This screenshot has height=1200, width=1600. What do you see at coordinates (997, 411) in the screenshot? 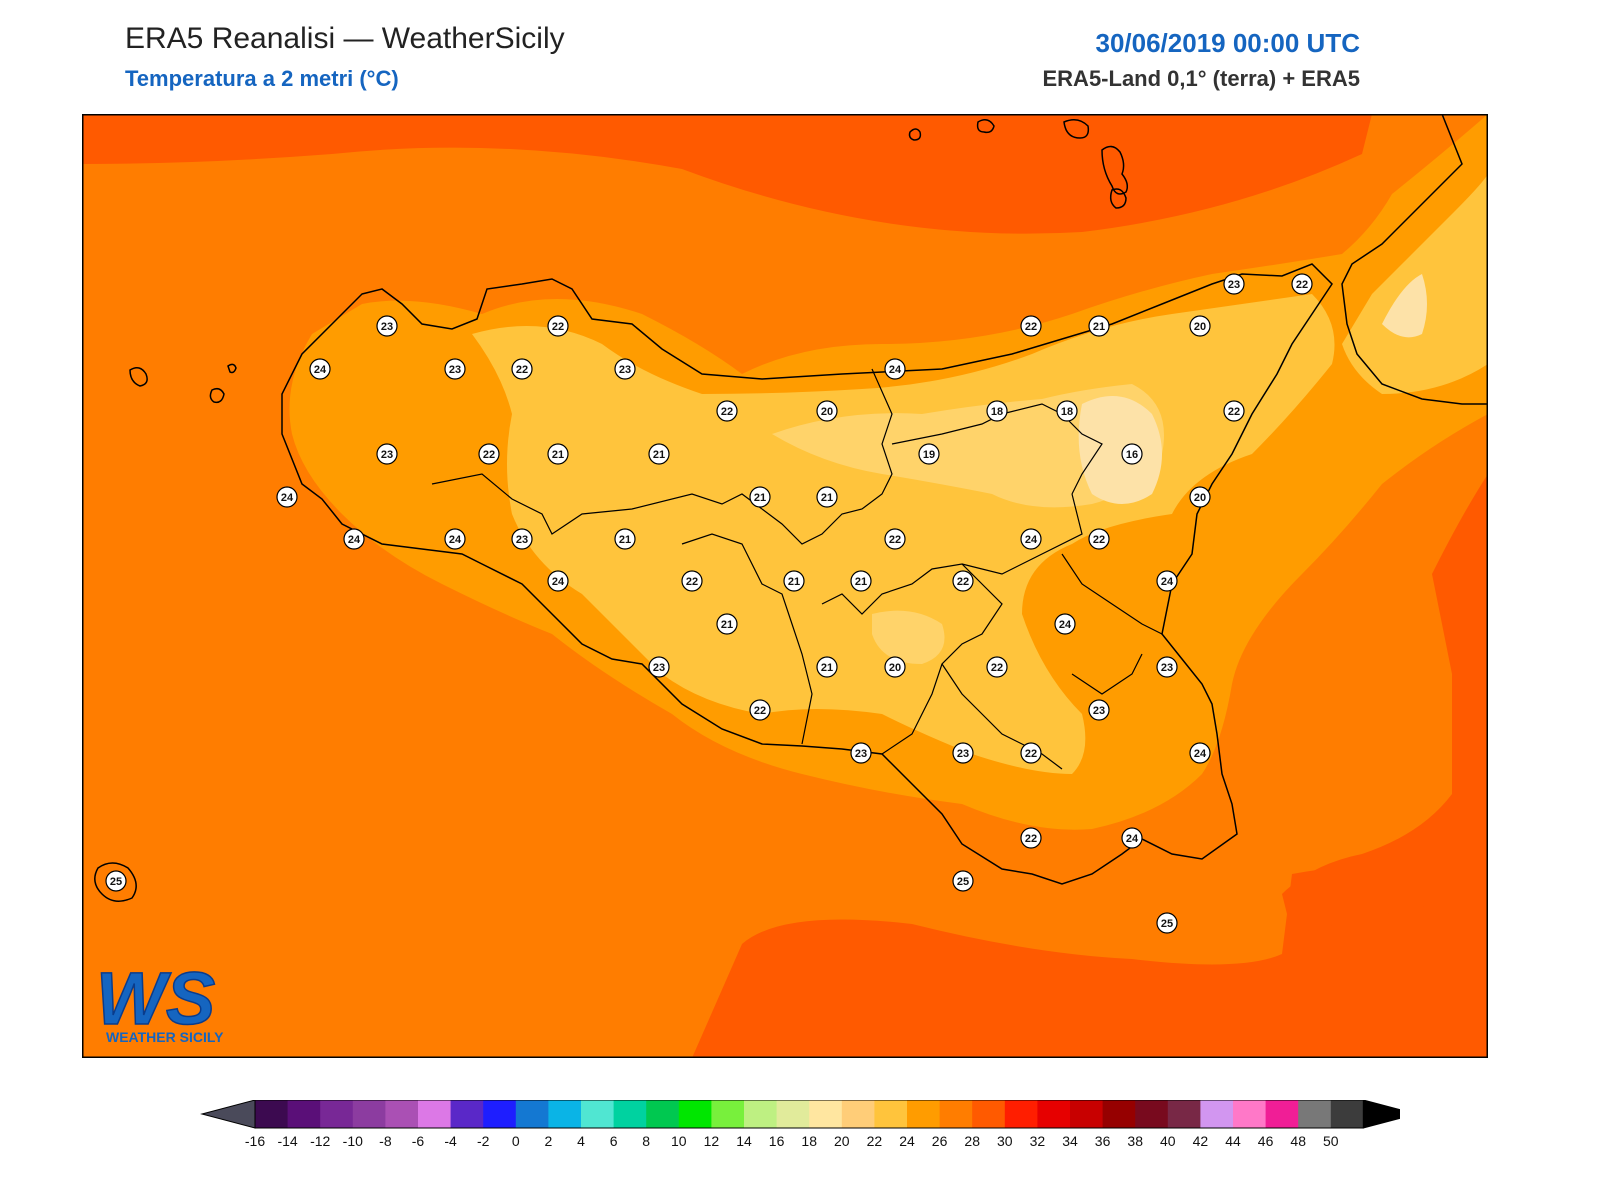
I see `station-marker: 18` at bounding box center [997, 411].